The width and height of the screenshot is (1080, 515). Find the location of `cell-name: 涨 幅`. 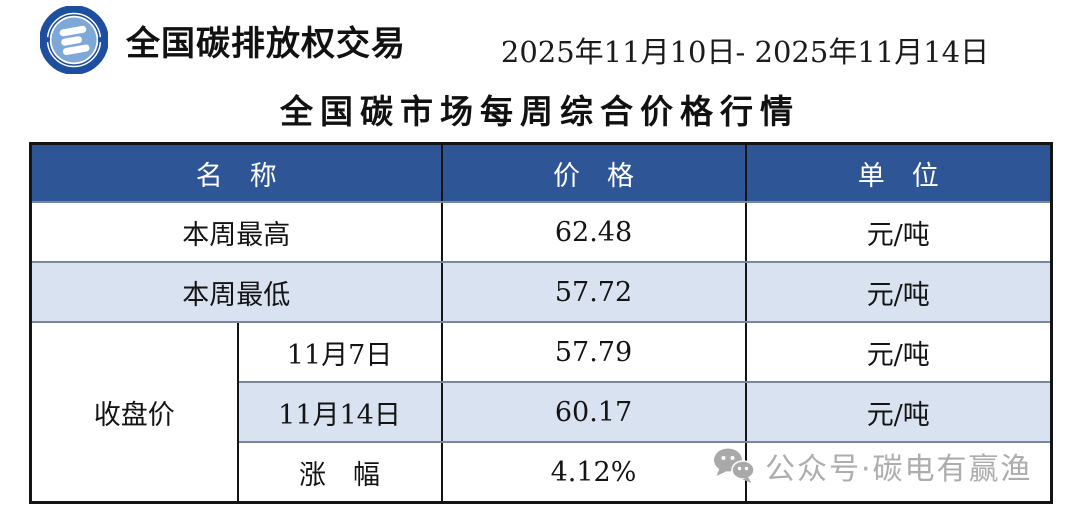

cell-name: 涨 幅 is located at coordinates (339, 472).